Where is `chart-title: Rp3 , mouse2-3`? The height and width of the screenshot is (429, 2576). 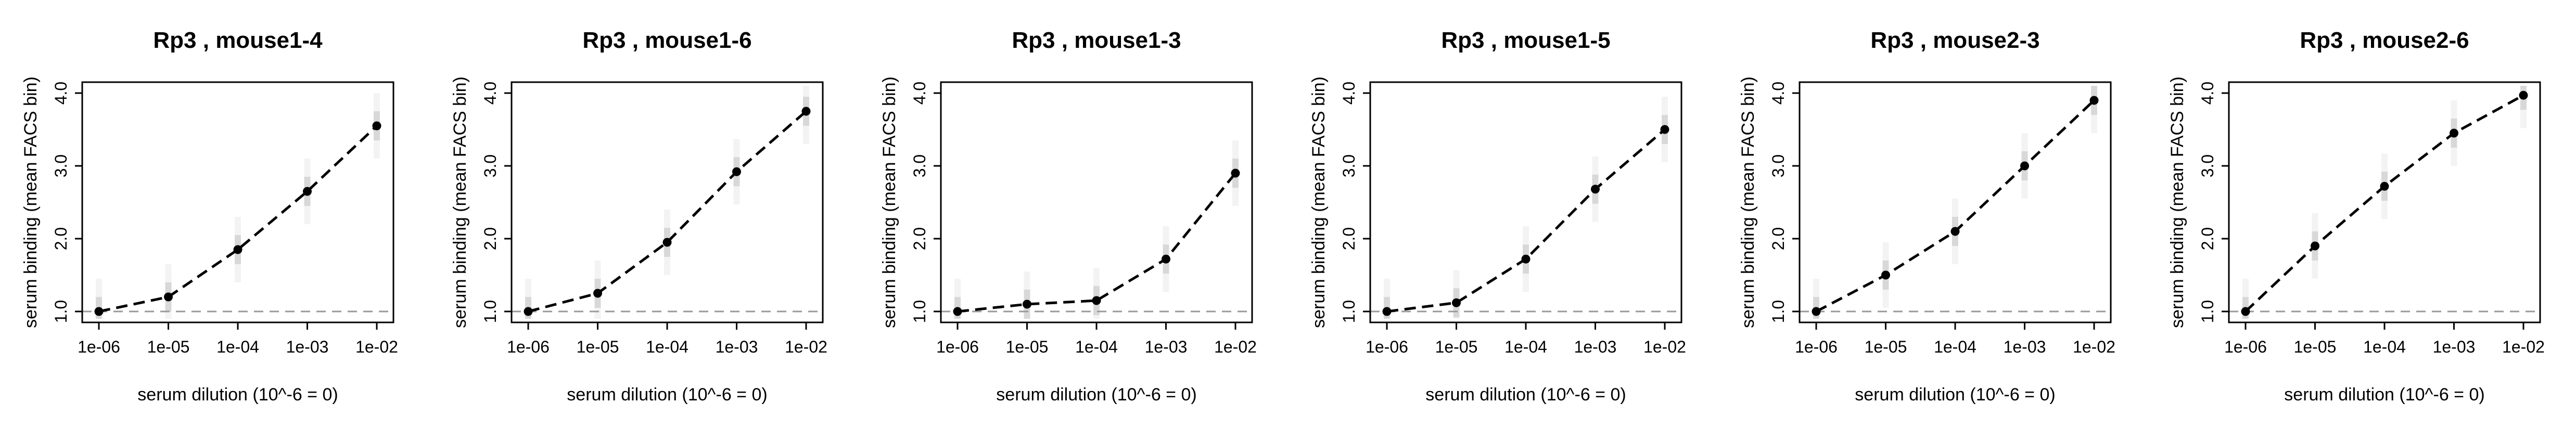
chart-title: Rp3 , mouse2-3 is located at coordinates (1954, 40).